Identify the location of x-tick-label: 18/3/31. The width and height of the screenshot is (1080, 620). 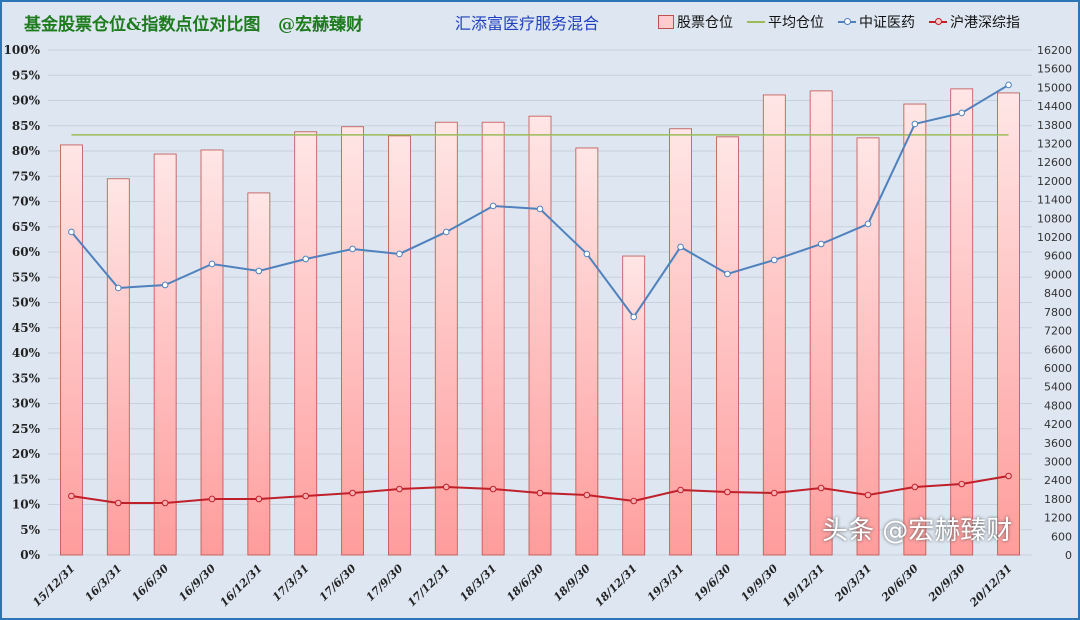
(478, 583).